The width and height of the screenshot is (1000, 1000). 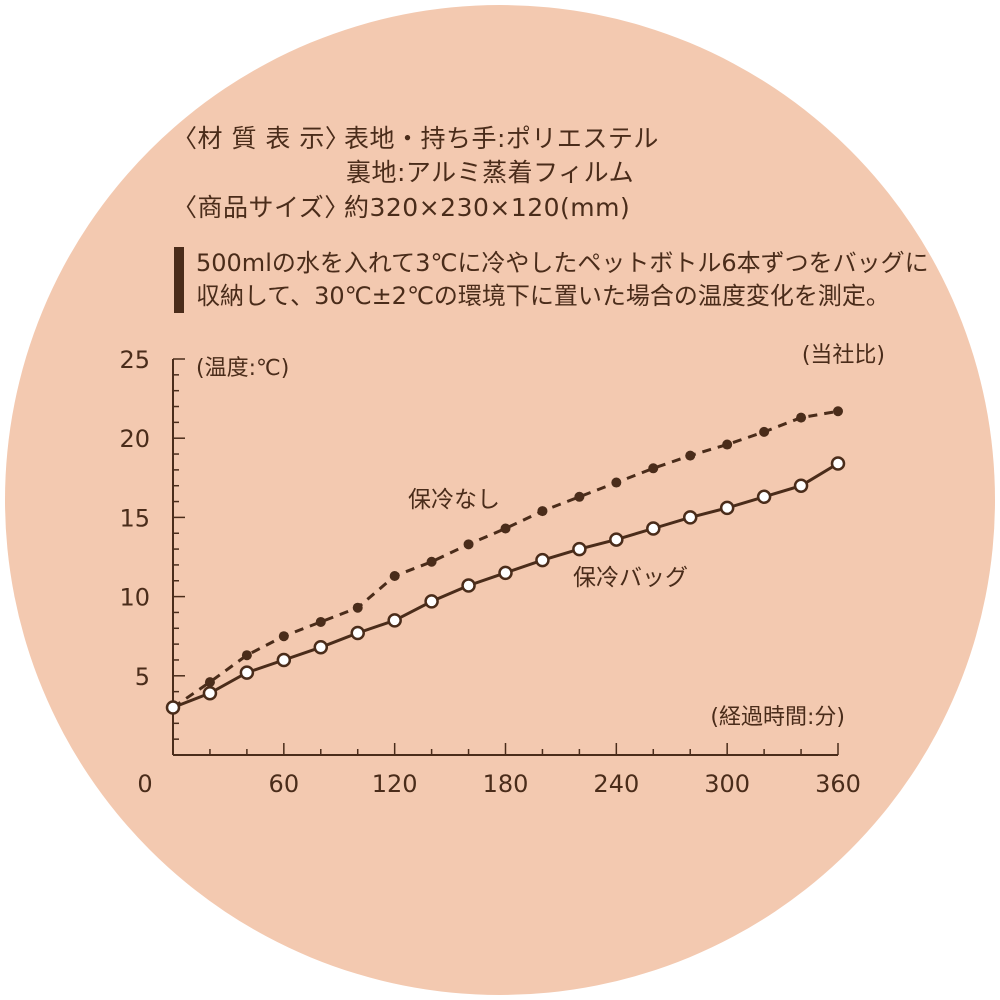 I want to click on size-spec-row: 〈商品サイズ〉約320×230×120(mm), so click(x=401, y=208).